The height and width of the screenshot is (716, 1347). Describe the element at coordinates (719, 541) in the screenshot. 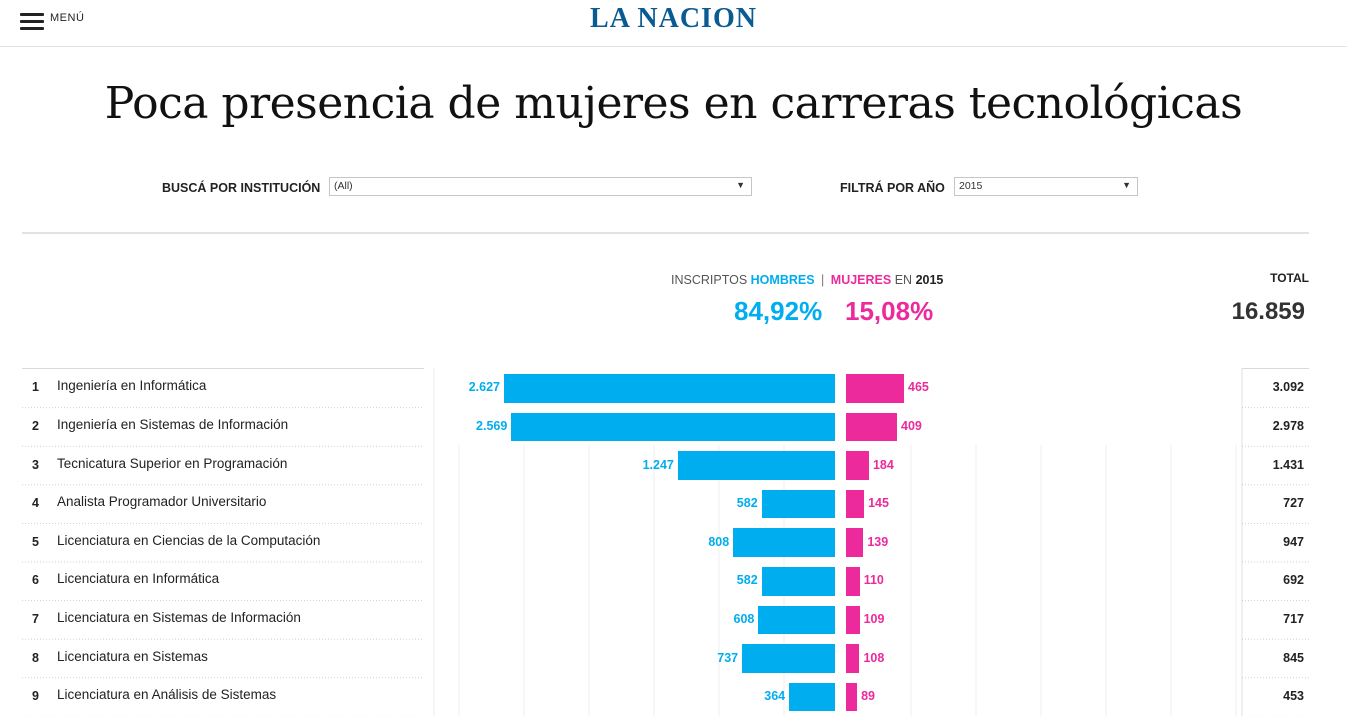

I see `men-value-label: 808` at that location.